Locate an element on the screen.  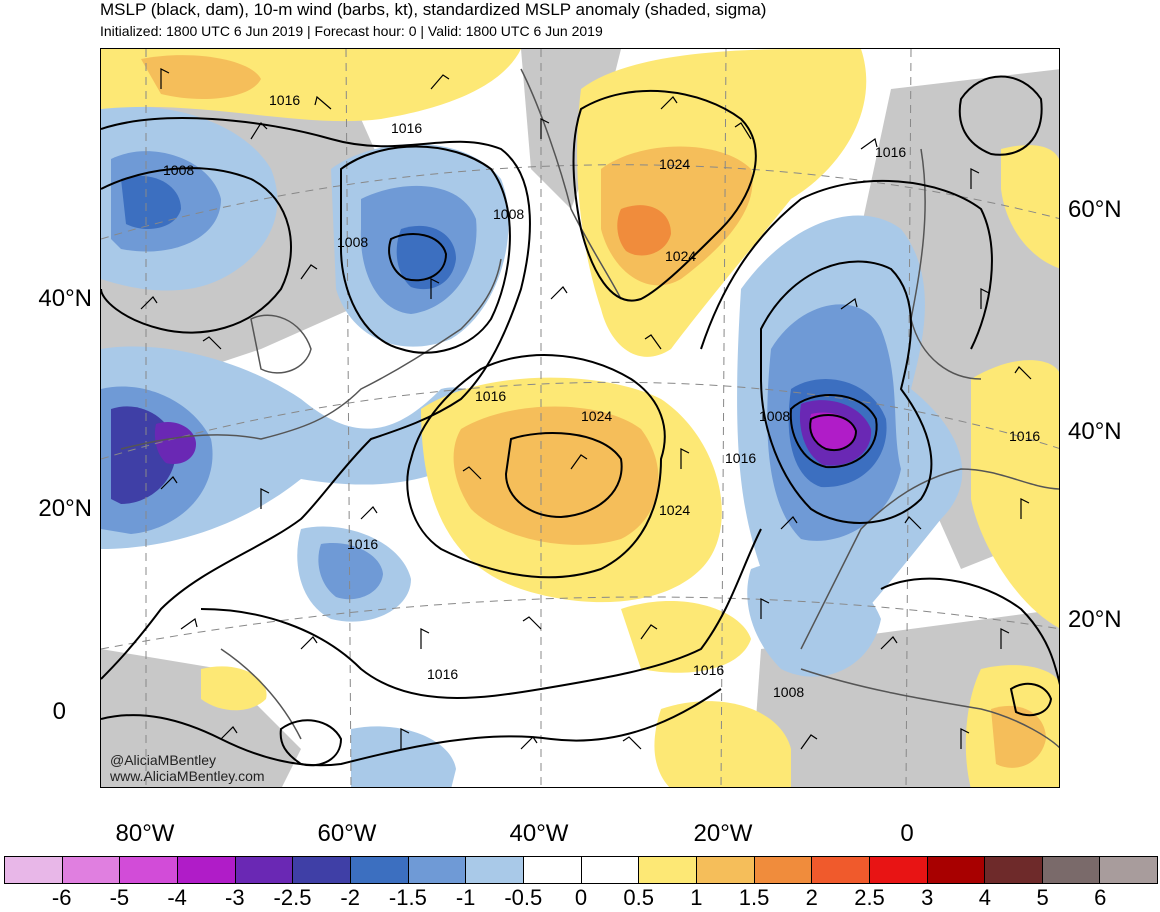
colorbar-label: -4 is located at coordinates (177, 897).